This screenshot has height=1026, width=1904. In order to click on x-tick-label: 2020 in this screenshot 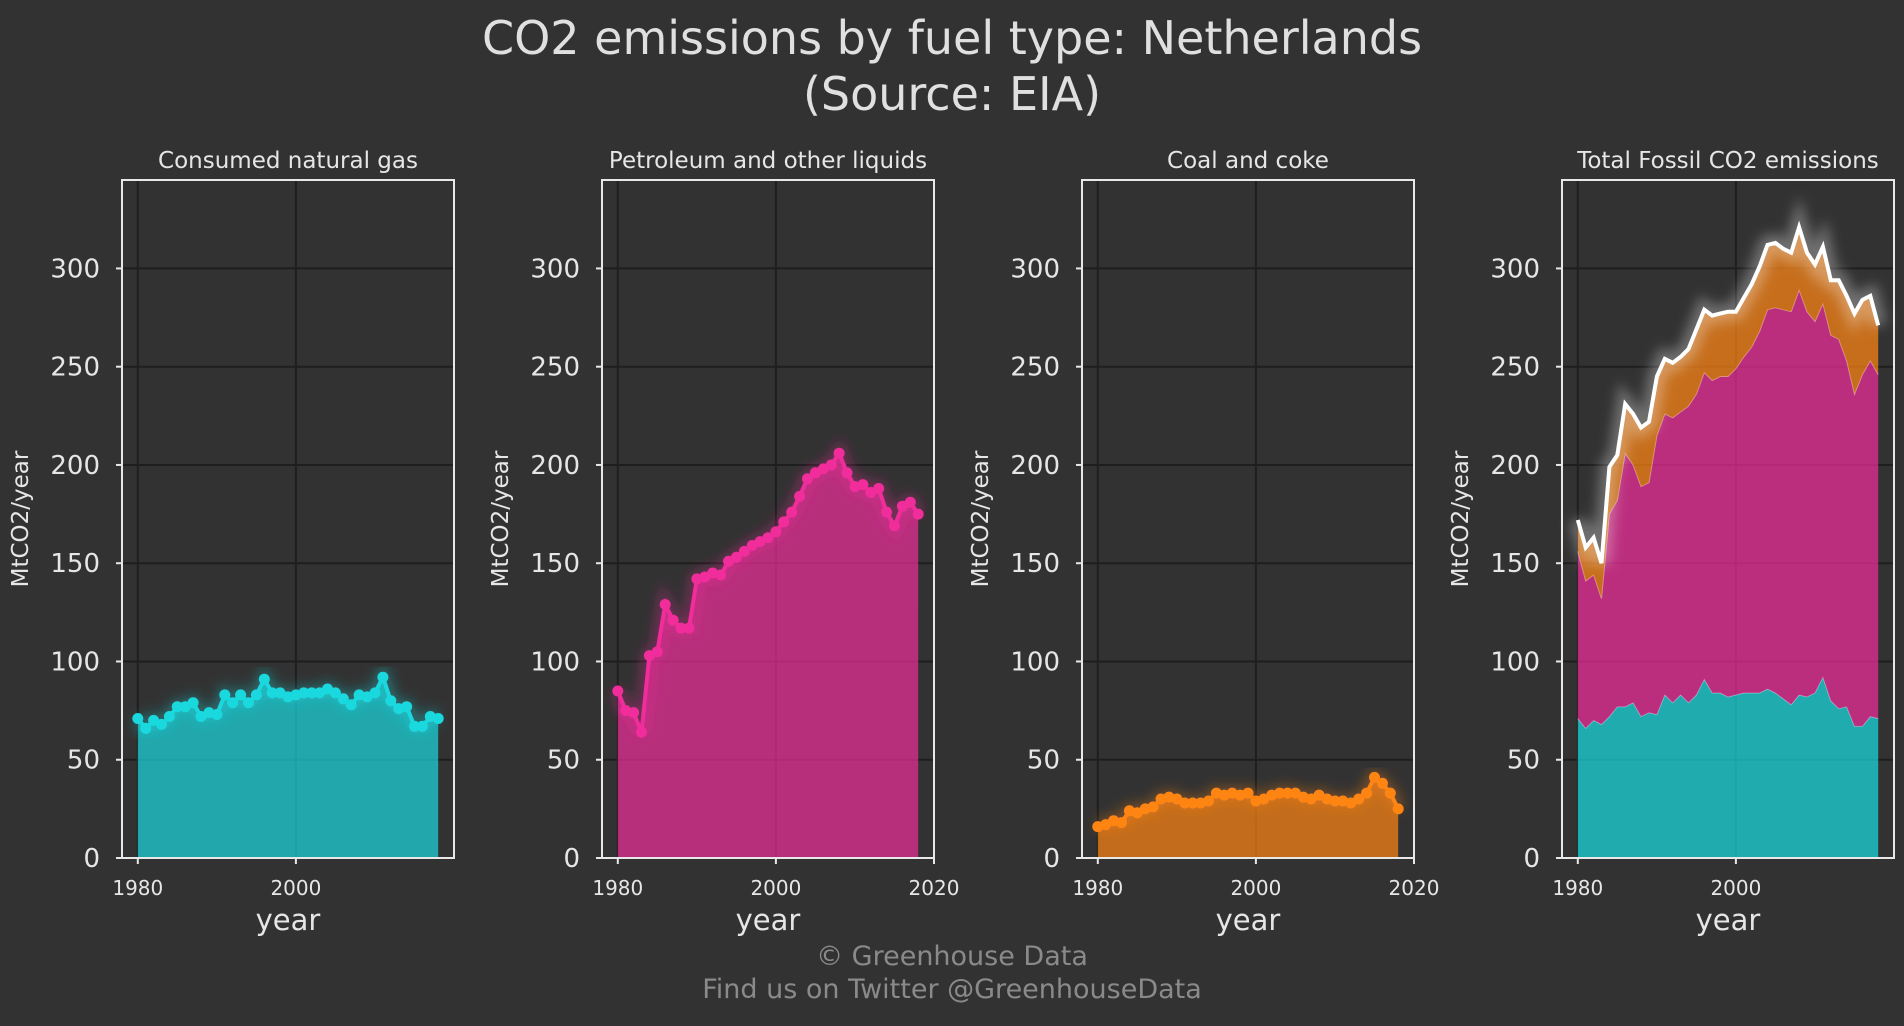, I will do `click(934, 888)`.